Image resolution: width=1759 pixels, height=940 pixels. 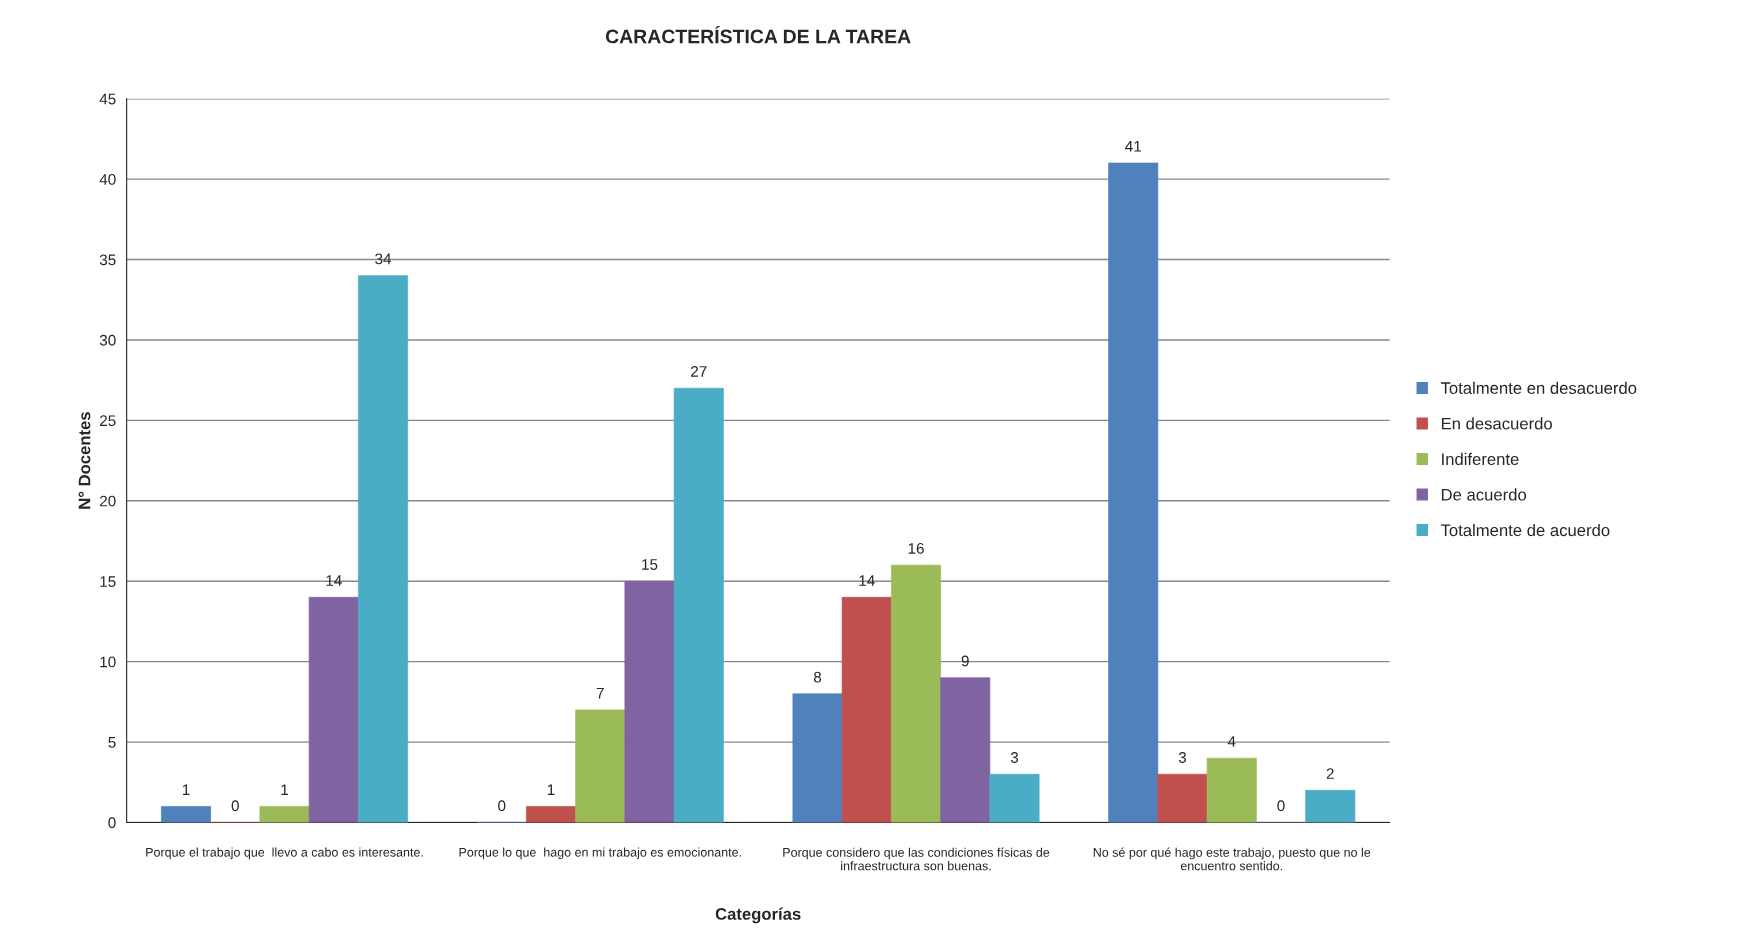 What do you see at coordinates (1496, 423) in the screenshot?
I see `legend-label: En desacuerdo` at bounding box center [1496, 423].